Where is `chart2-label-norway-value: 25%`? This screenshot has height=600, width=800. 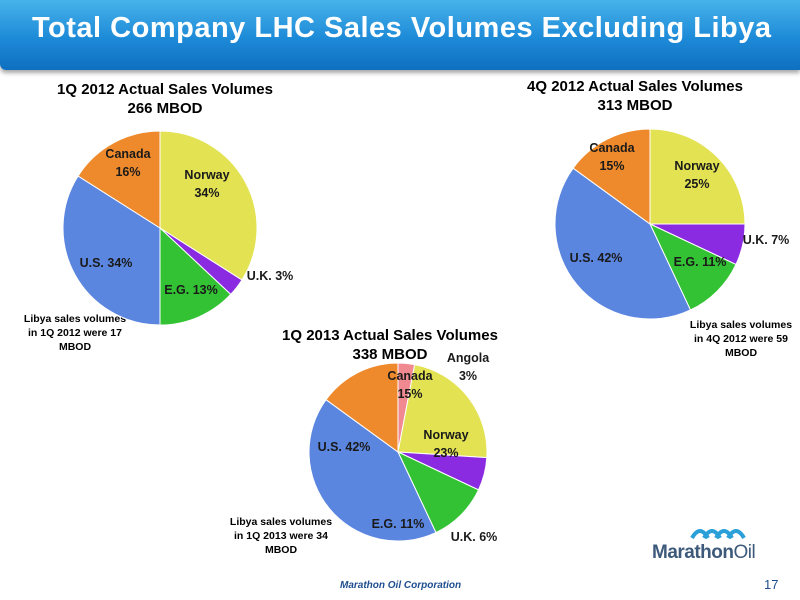
chart2-label-norway-value: 25% is located at coordinates (696, 184).